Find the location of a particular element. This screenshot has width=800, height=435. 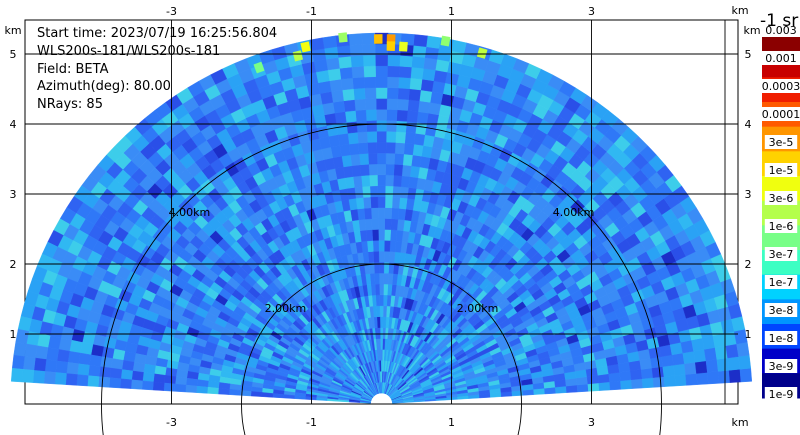

colorbar-label: 3e-6 is located at coordinates (781, 198).